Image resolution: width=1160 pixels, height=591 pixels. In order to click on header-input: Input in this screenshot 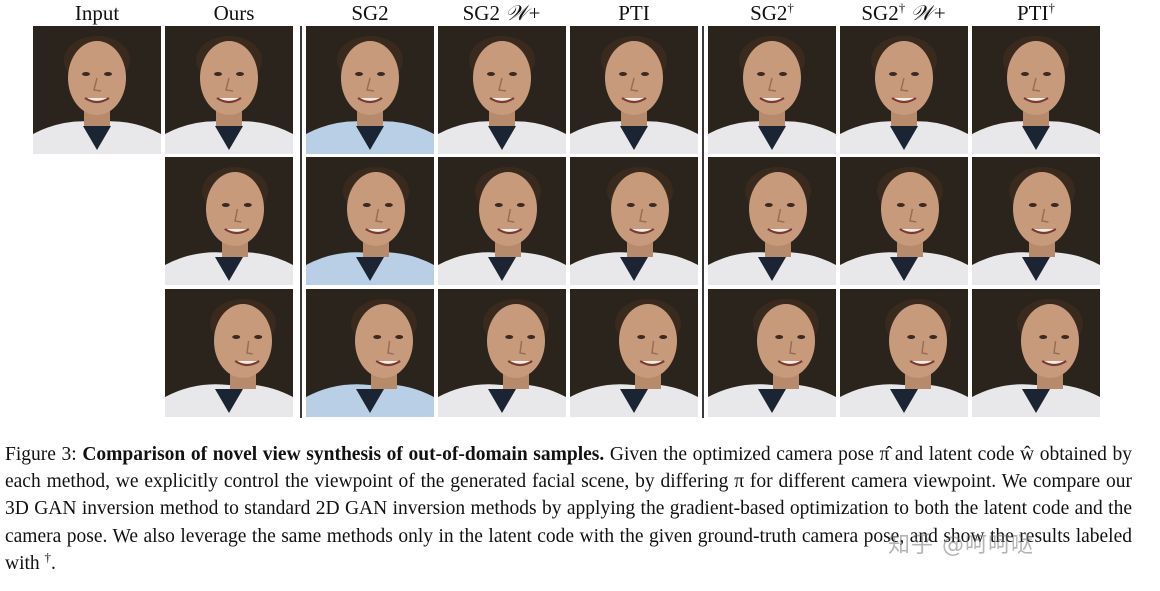, I will do `click(97, 13)`.